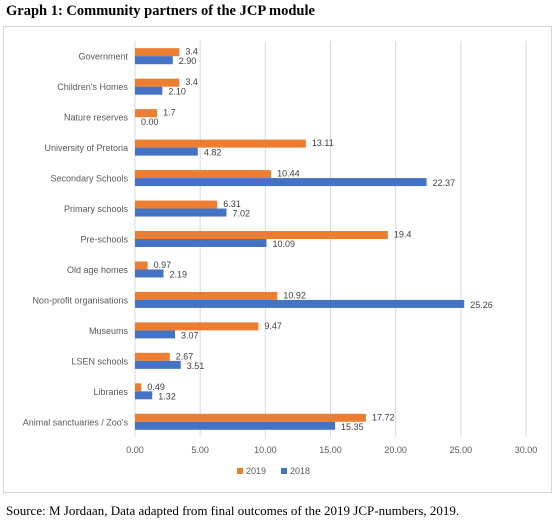 The height and width of the screenshot is (526, 558). I want to click on data-label-2018: 22.37, so click(444, 183).